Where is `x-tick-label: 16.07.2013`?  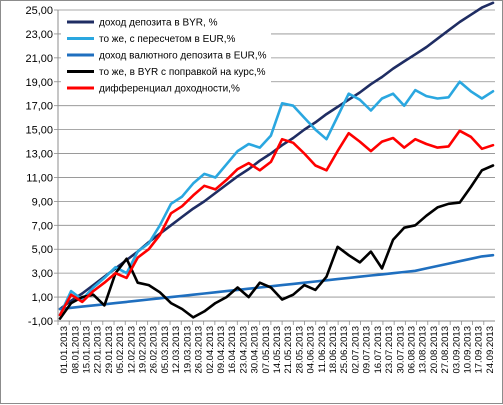 x-tick-label: 16.07.2013 is located at coordinates (378, 350).